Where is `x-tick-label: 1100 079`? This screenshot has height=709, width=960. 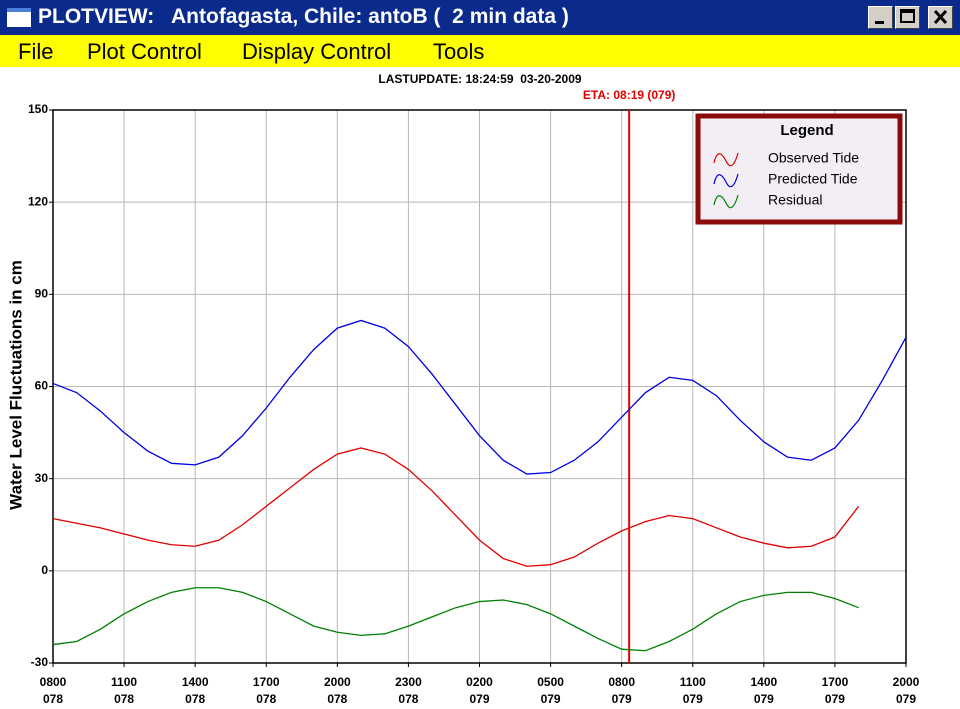 x-tick-label: 1100 079 is located at coordinates (693, 690).